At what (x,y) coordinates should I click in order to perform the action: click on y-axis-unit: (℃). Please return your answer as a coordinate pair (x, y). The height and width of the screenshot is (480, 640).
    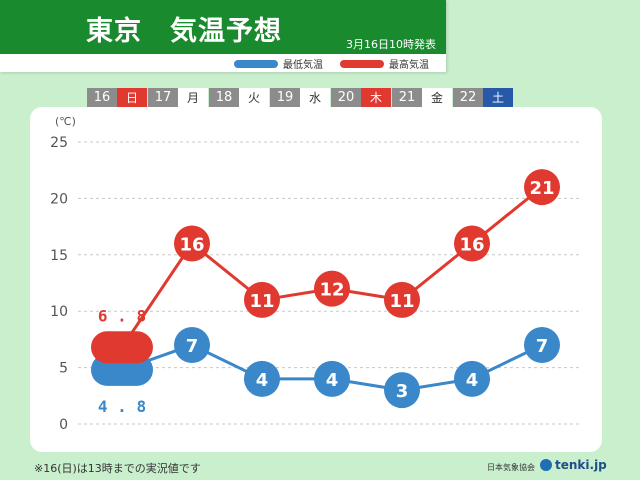
    Looking at the image, I should click on (65, 121).